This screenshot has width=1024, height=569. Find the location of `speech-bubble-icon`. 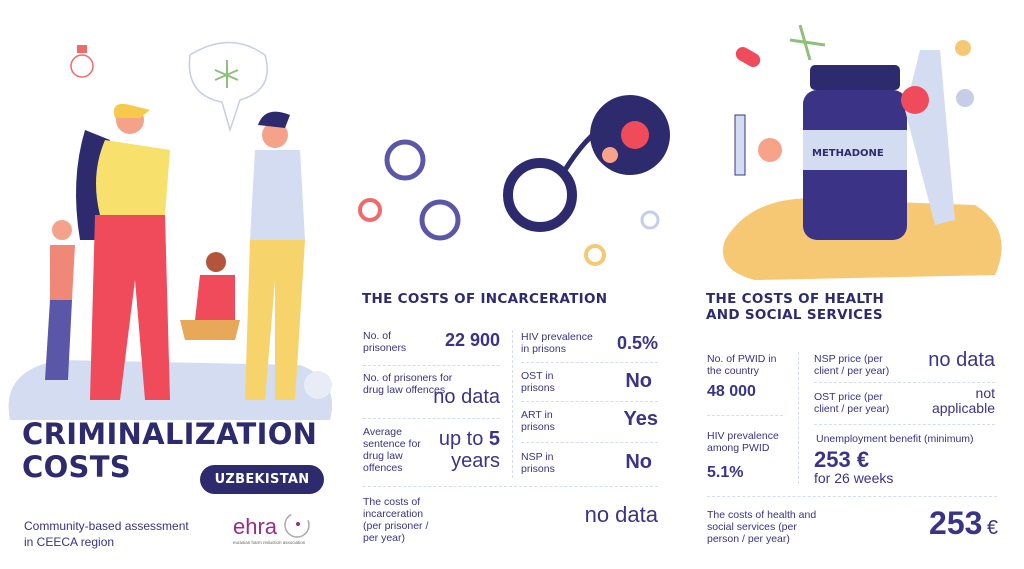

speech-bubble-icon is located at coordinates (228, 87).